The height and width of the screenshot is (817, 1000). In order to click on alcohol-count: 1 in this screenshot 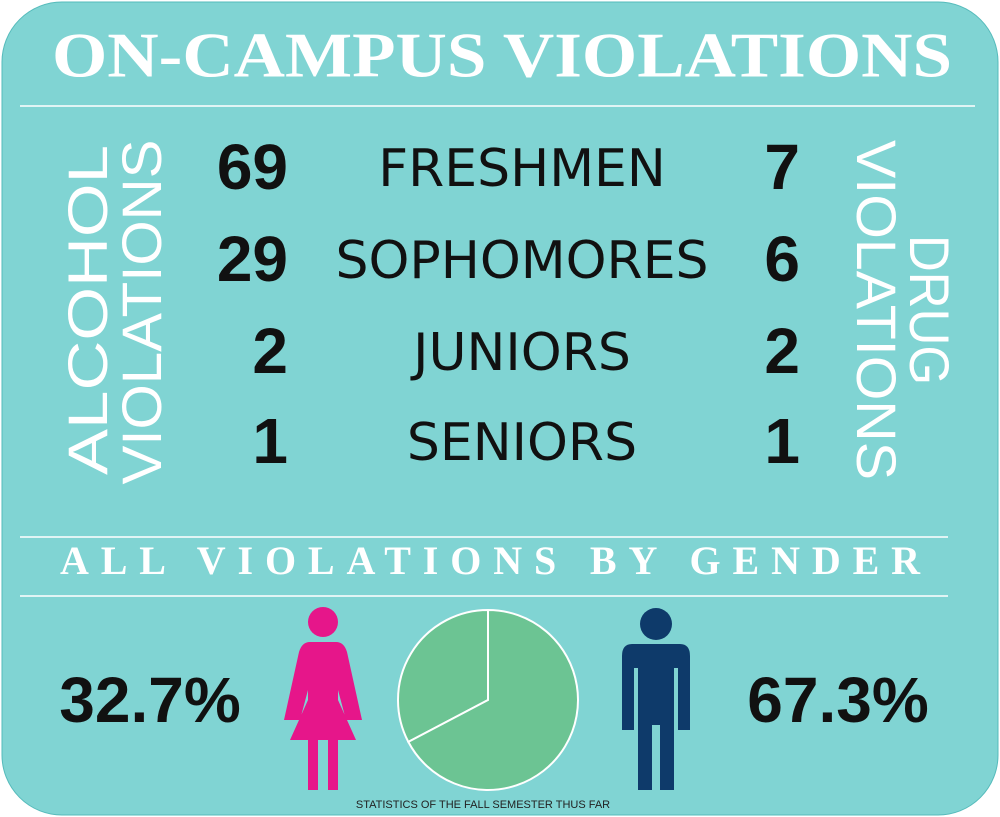, I will do `click(270, 441)`.